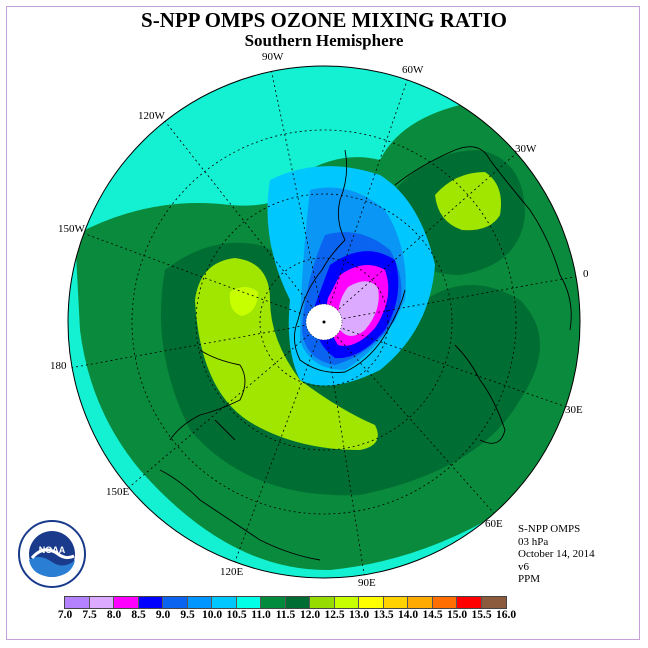 This screenshot has height=648, width=648. I want to click on noaa-logo: NOAA, so click(52, 554).